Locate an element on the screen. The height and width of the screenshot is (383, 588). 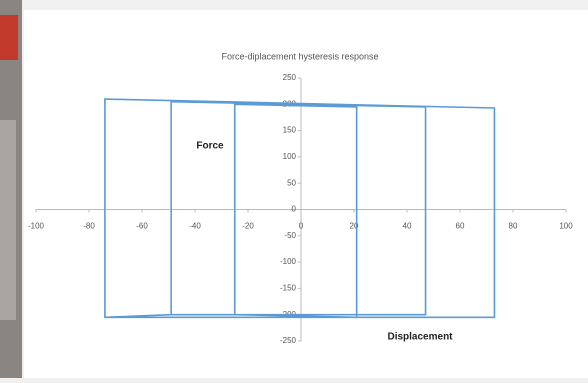
y-tick-label: 250 is located at coordinates (290, 77).